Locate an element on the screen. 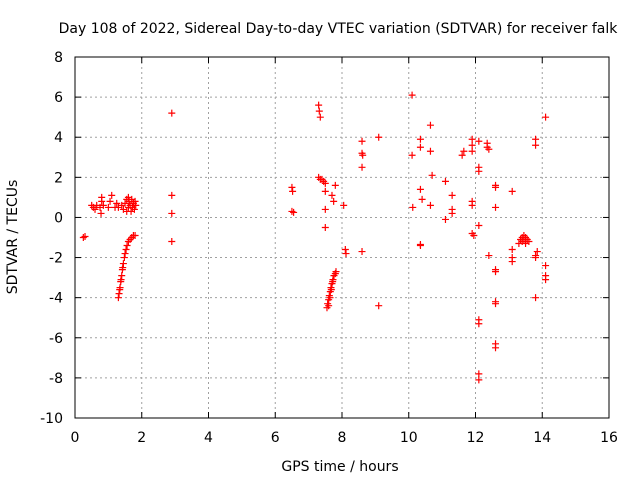 This screenshot has height=480, width=640. x-tick-label: 10 is located at coordinates (409, 438).